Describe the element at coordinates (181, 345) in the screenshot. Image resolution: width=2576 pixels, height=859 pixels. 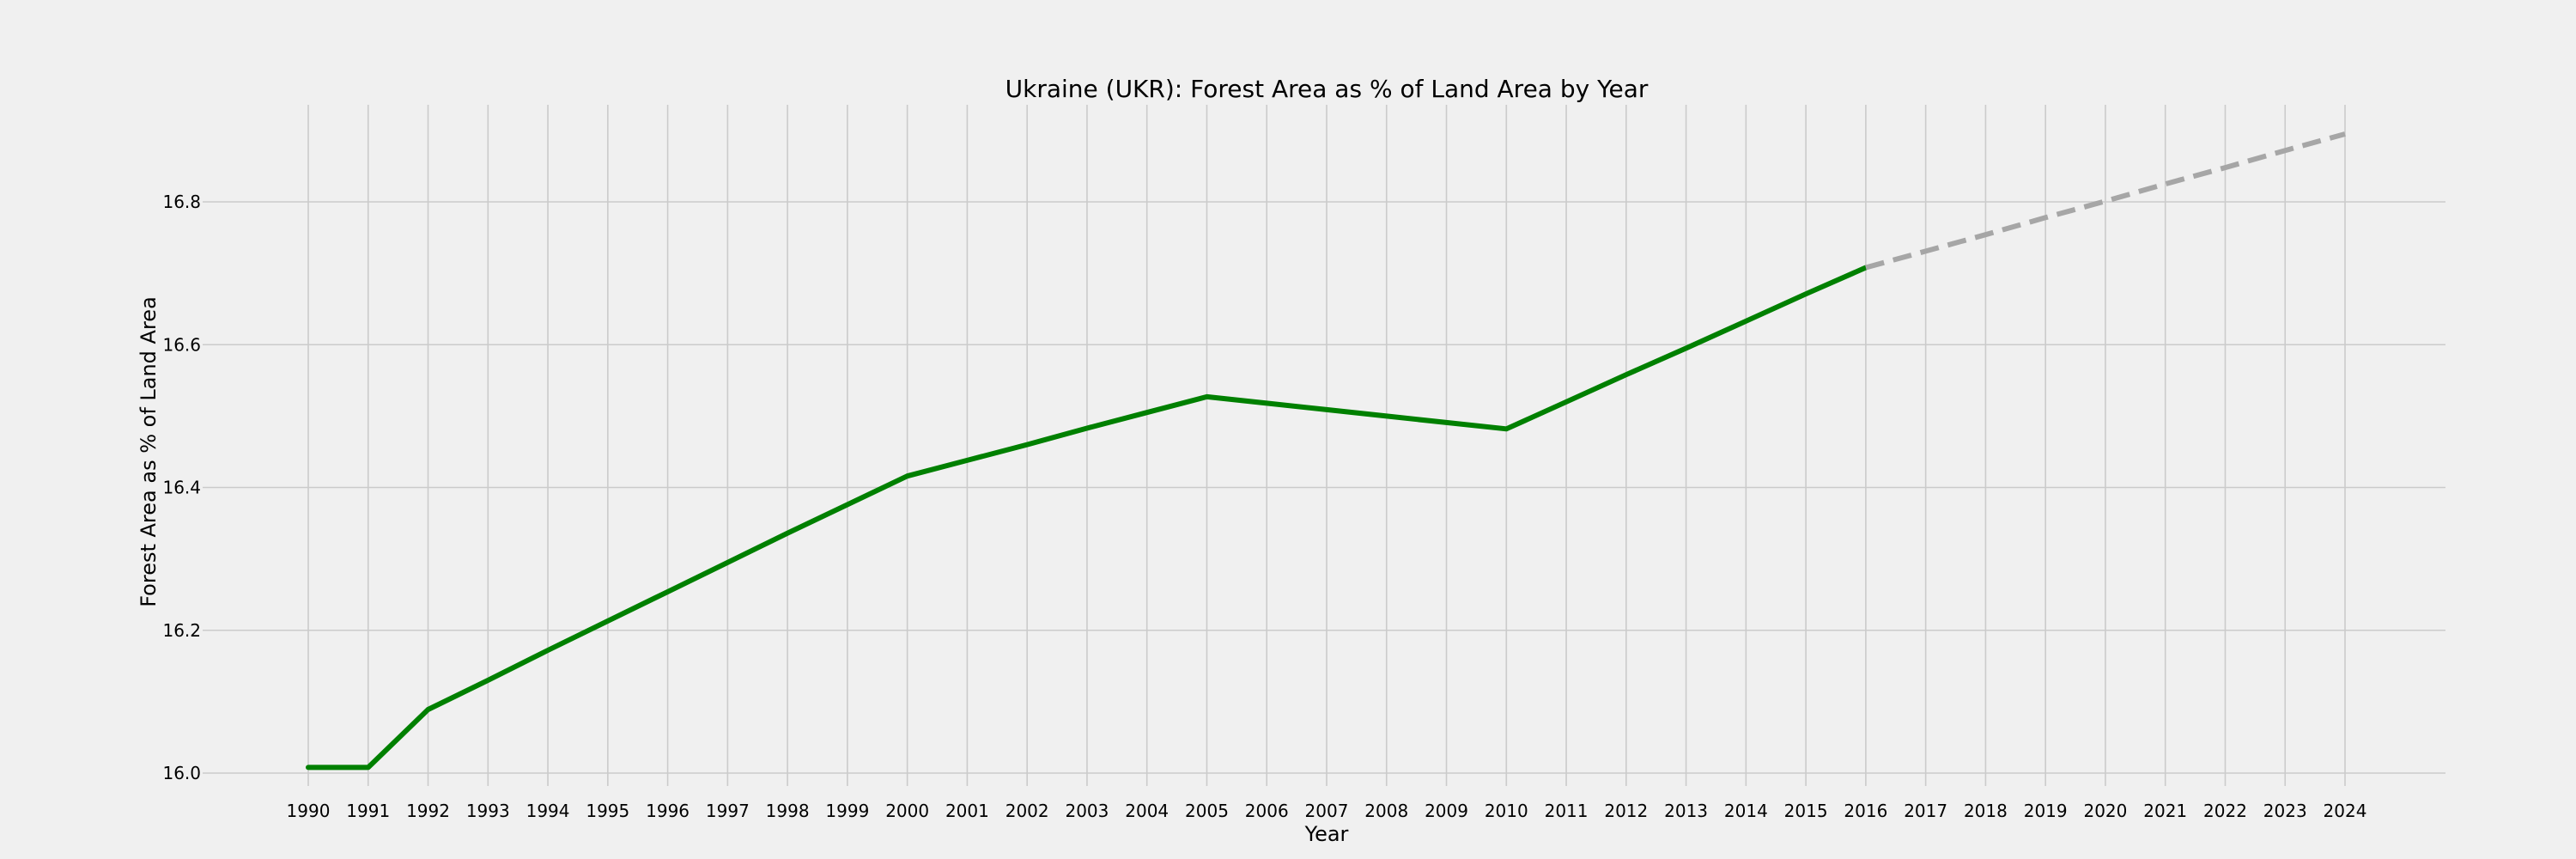
I see `y-tick-label: 16.6` at that location.